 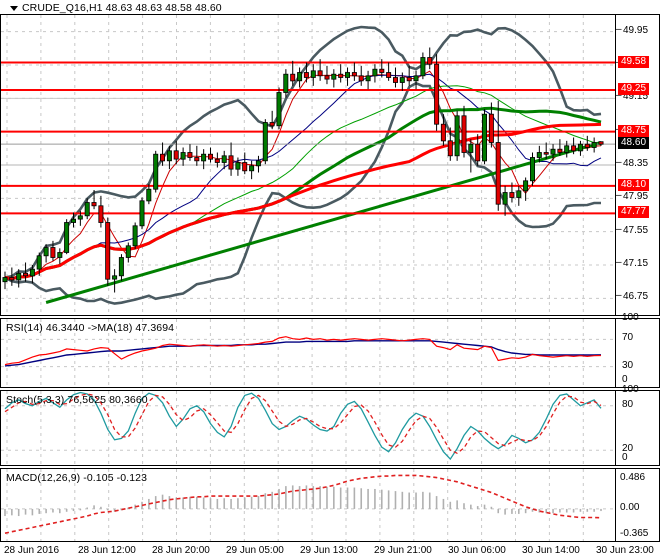 What do you see at coordinates (77, 478) in the screenshot?
I see `macd-title: MACD(12,26,9) -0.105 -0.123` at bounding box center [77, 478].